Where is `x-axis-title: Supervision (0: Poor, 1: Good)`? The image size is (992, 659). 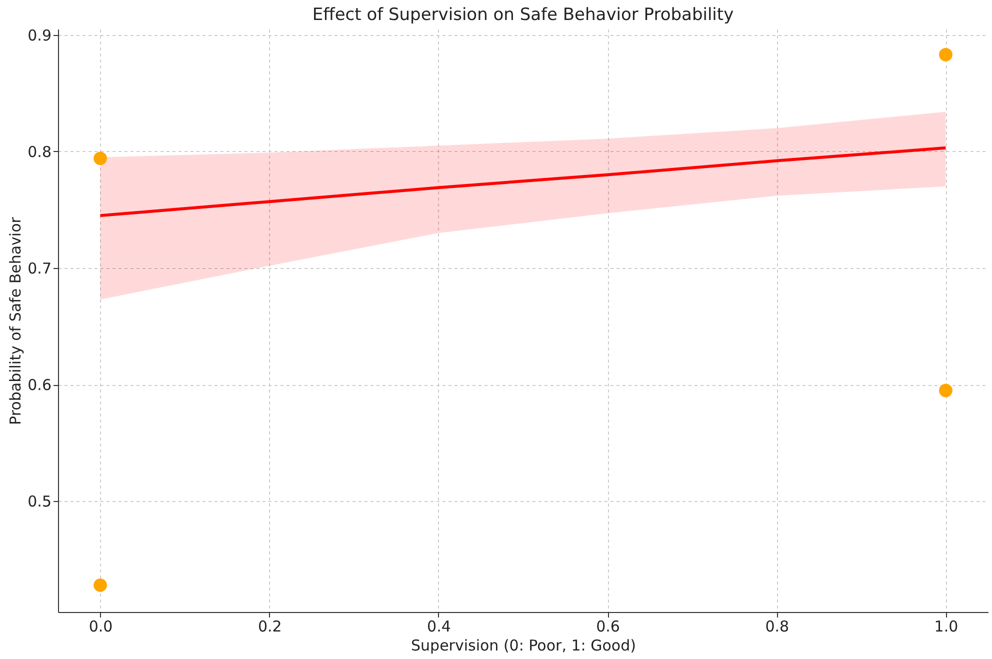
x-axis-title: Supervision (0: Poor, 1: Good) is located at coordinates (523, 645).